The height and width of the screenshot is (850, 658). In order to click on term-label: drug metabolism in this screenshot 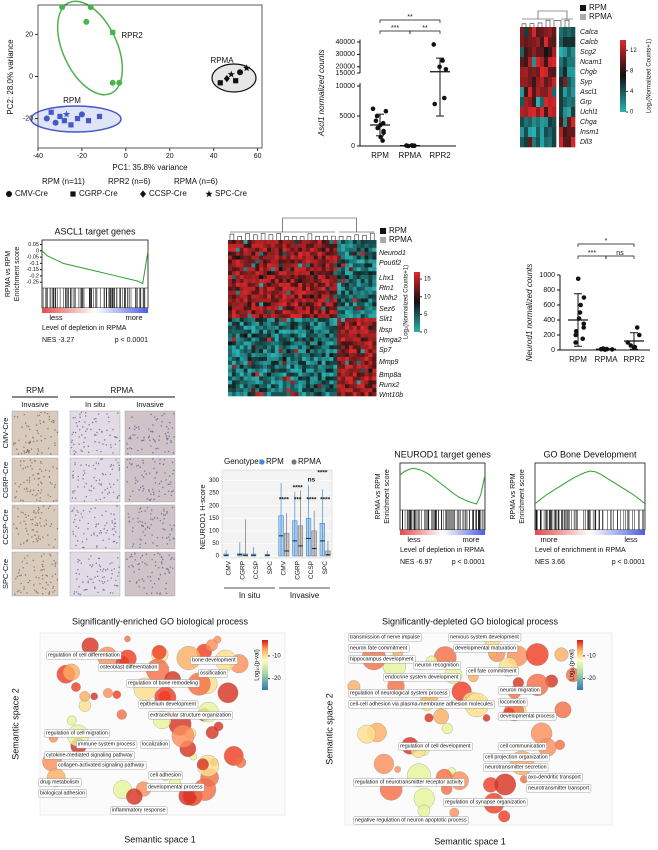, I will do `click(60, 782)`.